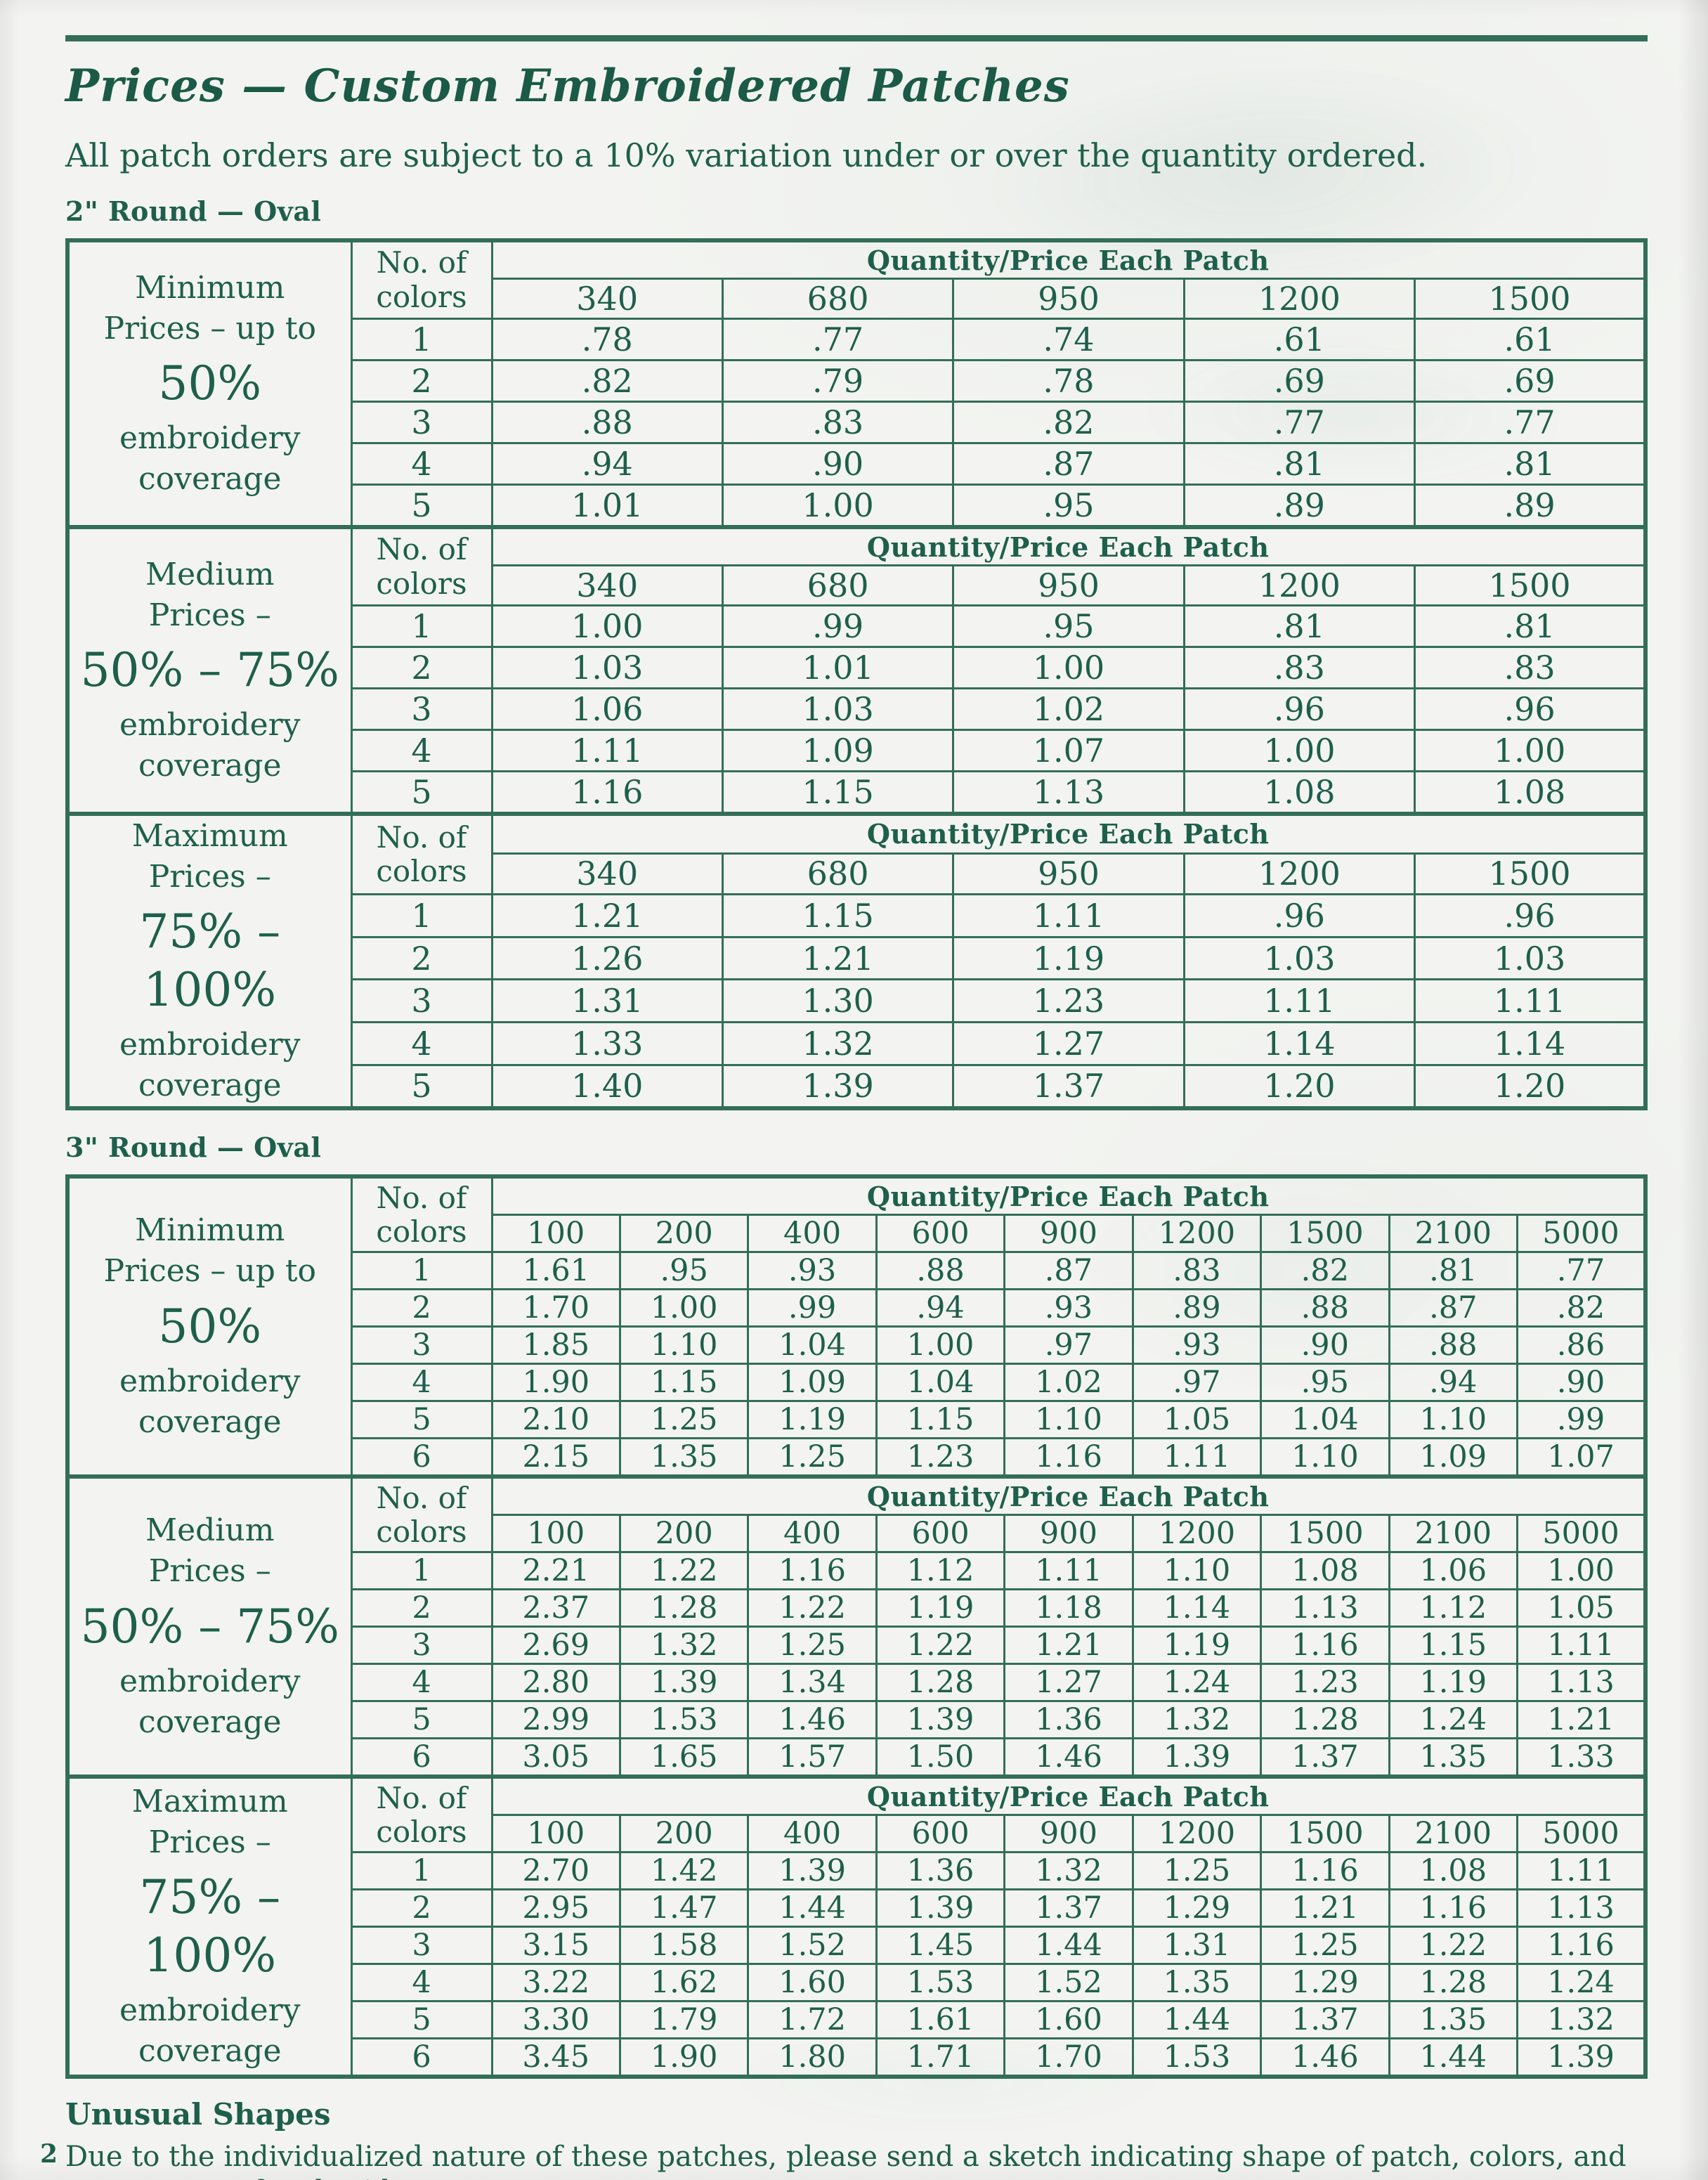  What do you see at coordinates (857, 1271) in the screenshot?
I see `price-row: 1 1.61.95.93.88.87.83.82.81.77` at bounding box center [857, 1271].